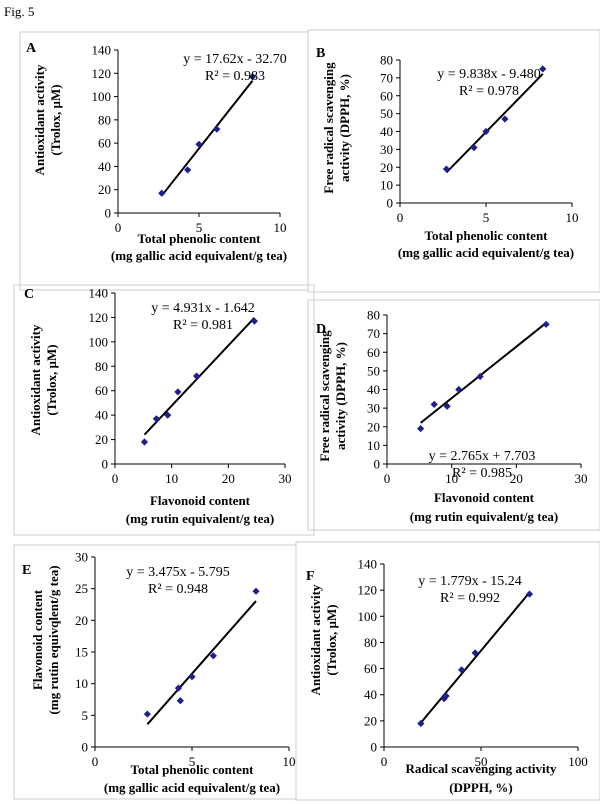  What do you see at coordinates (178, 589) in the screenshot?
I see `trend-r2: R² = 0.948` at bounding box center [178, 589].